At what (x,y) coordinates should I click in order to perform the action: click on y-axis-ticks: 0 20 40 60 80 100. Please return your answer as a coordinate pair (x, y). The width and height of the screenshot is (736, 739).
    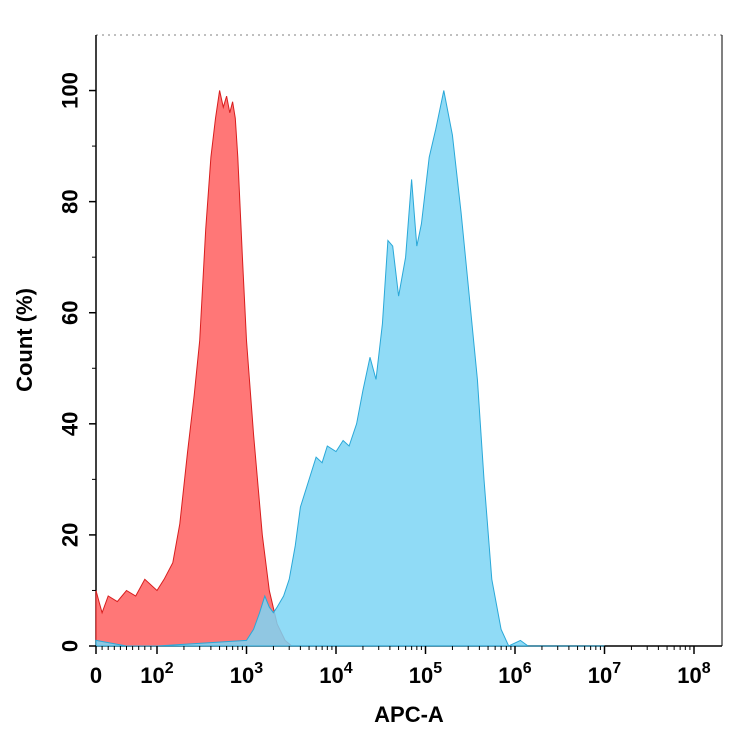
    Looking at the image, I should click on (77, 362).